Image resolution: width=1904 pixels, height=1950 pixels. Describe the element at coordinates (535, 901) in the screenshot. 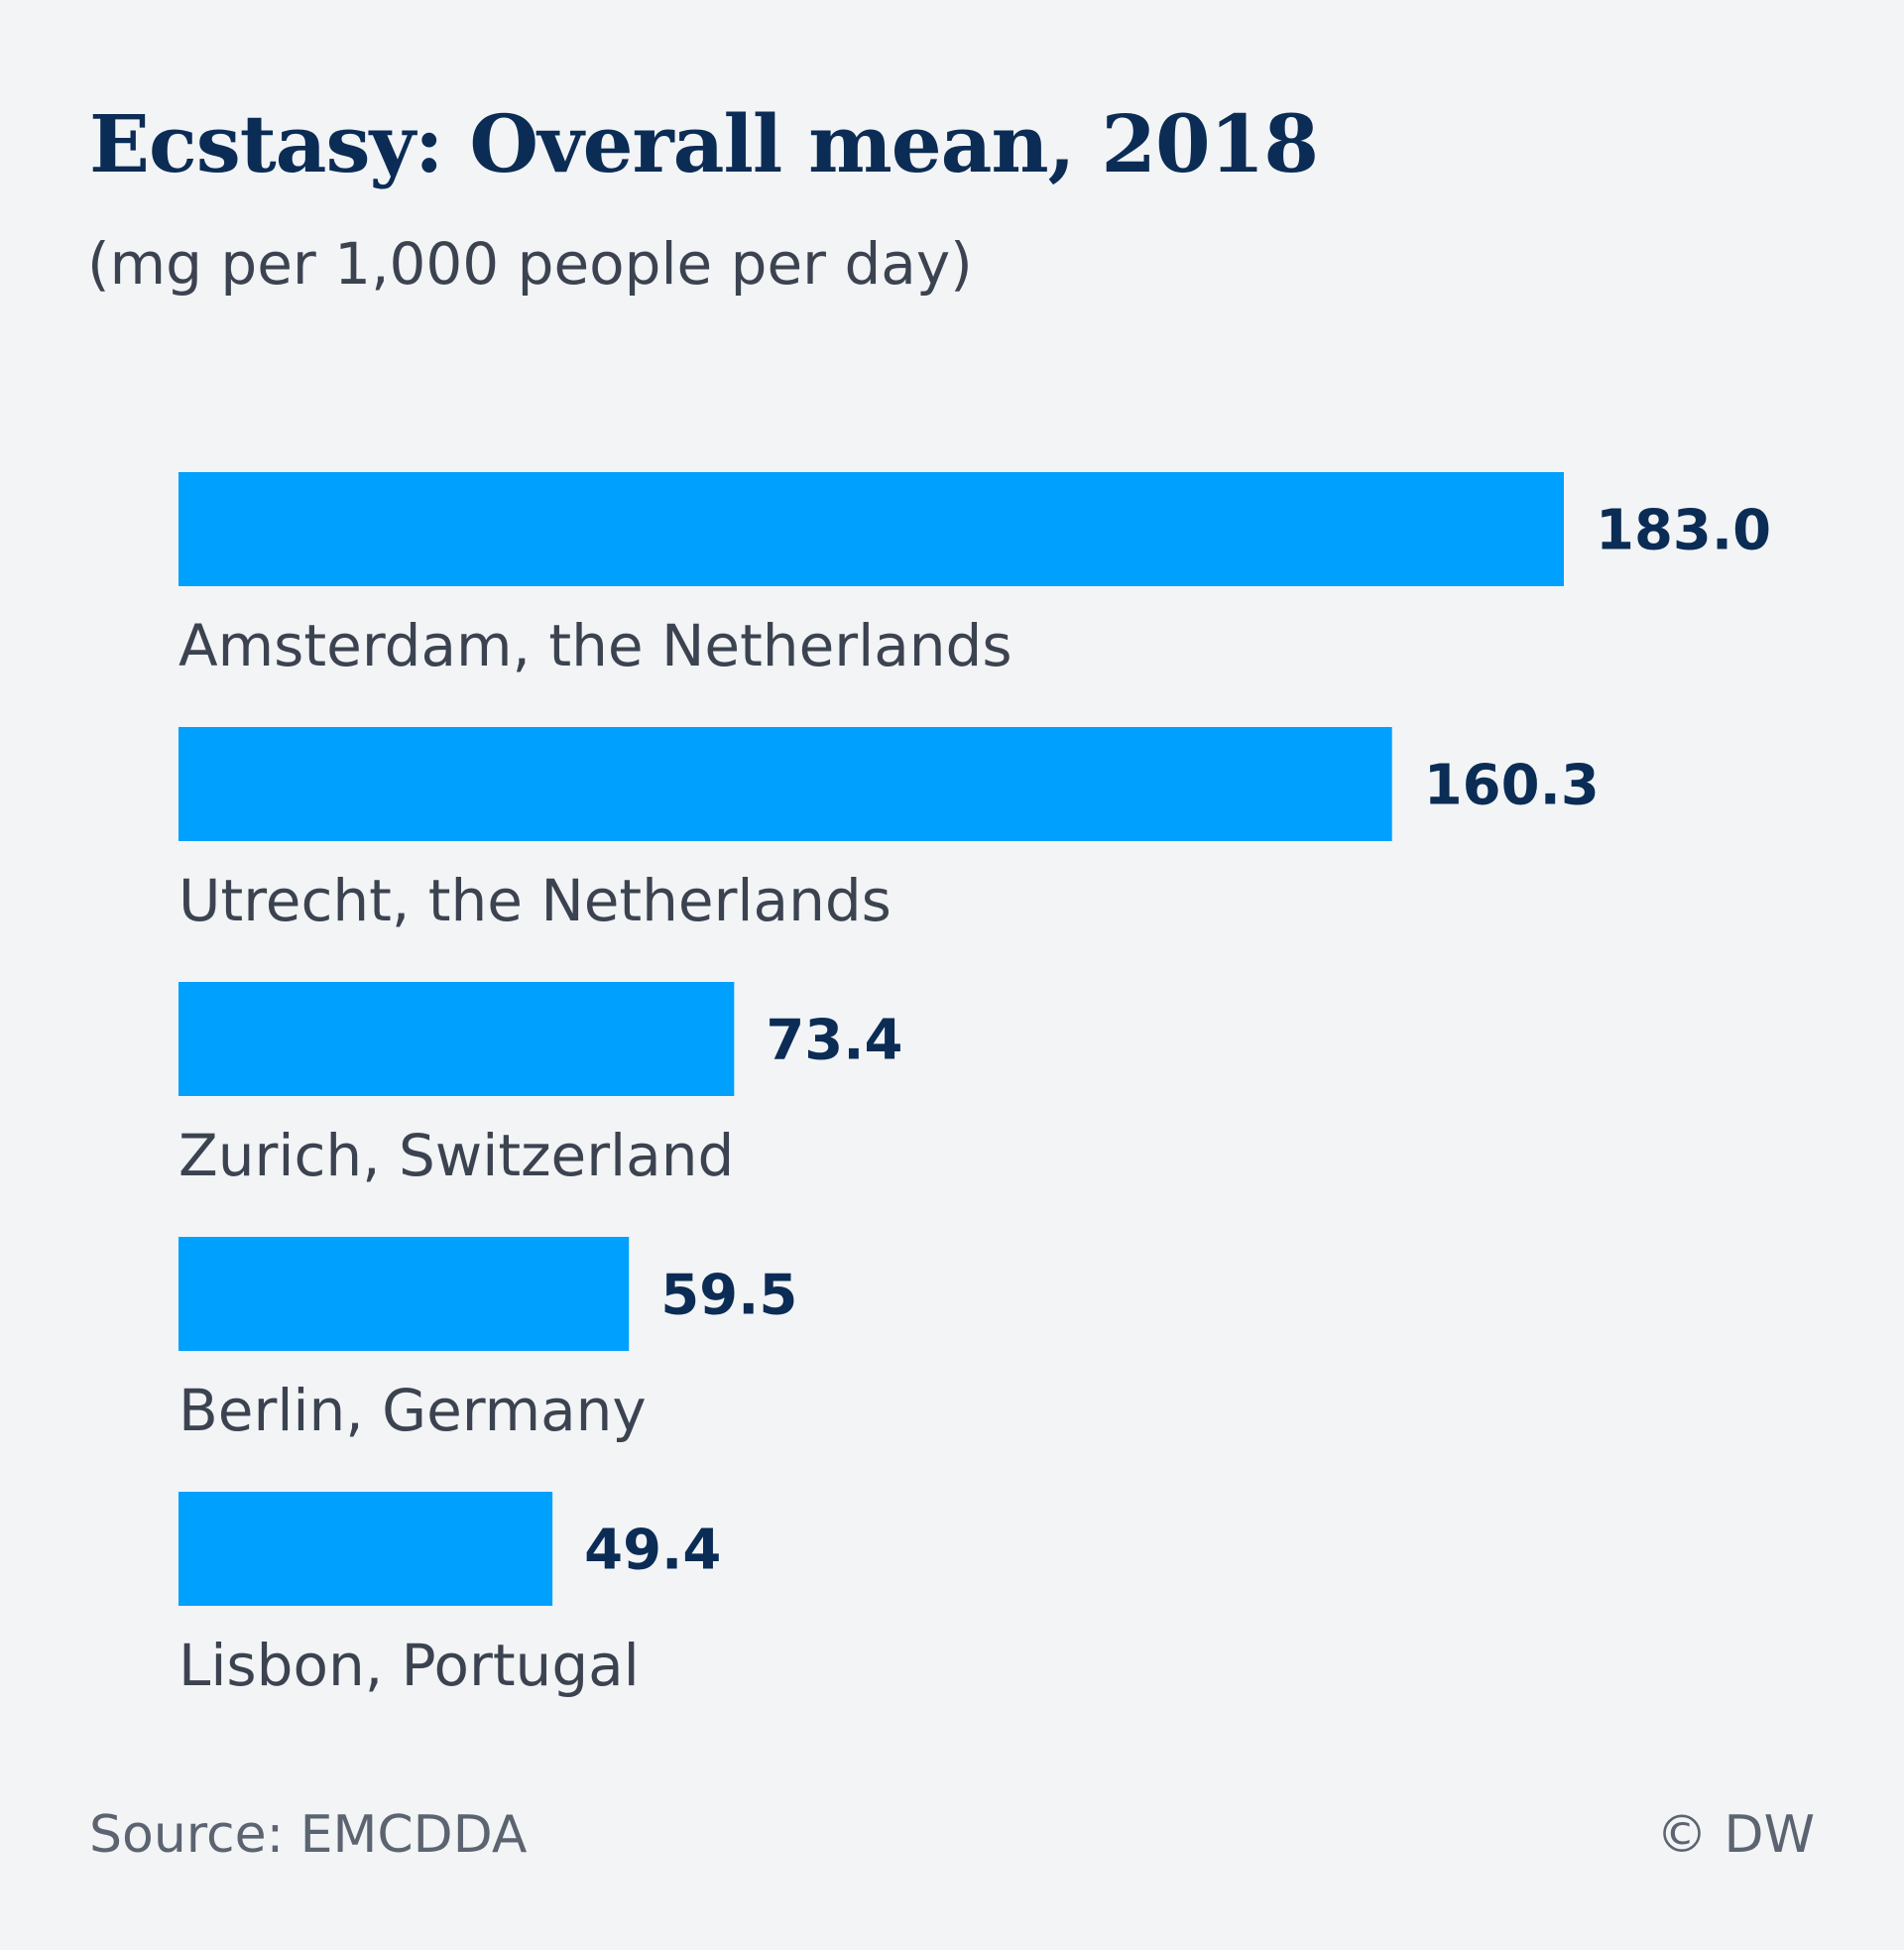

I see `category-label: Utrecht, the Netherlands` at that location.